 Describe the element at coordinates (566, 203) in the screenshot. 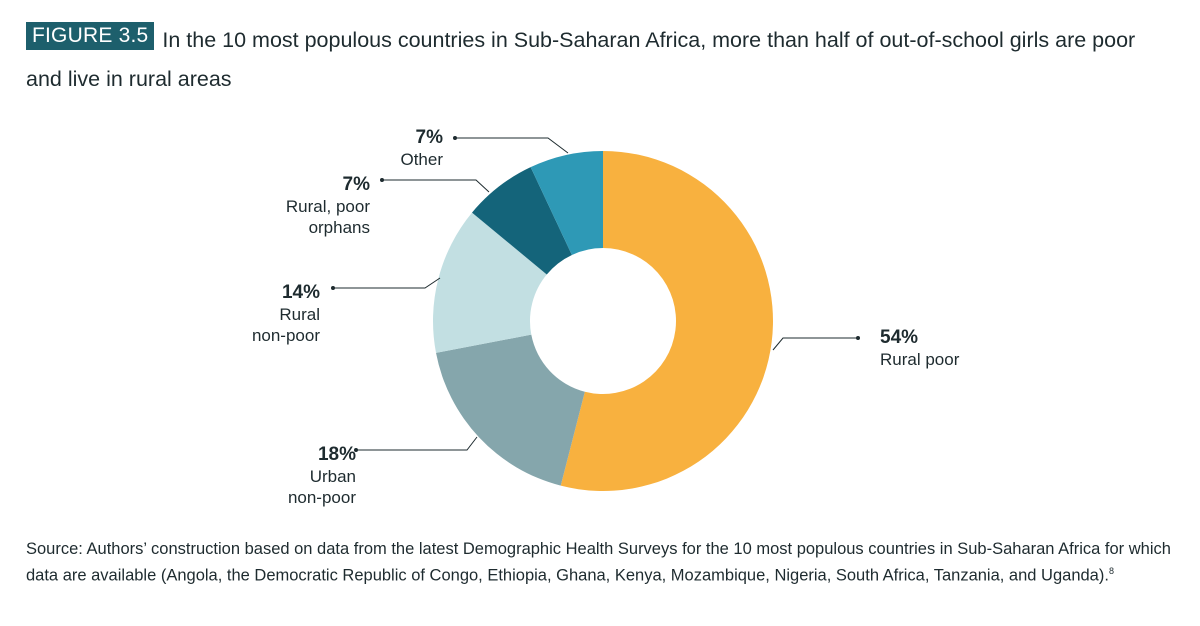

I see `slice-other` at that location.